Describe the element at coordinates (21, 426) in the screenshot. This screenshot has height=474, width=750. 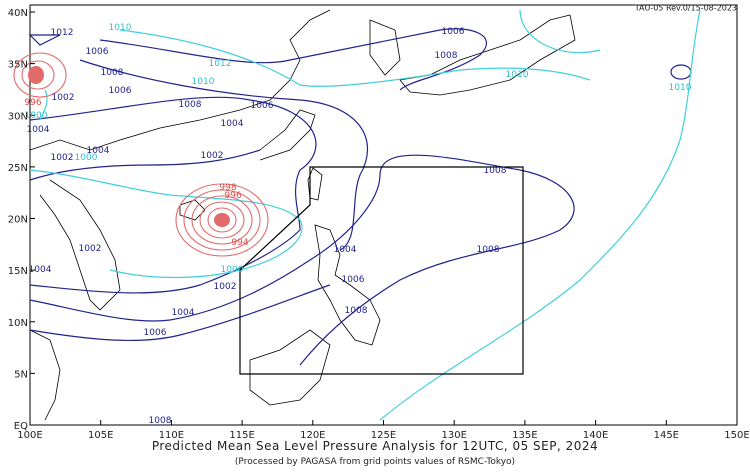
I see `y-tick-label: EQ` at that location.